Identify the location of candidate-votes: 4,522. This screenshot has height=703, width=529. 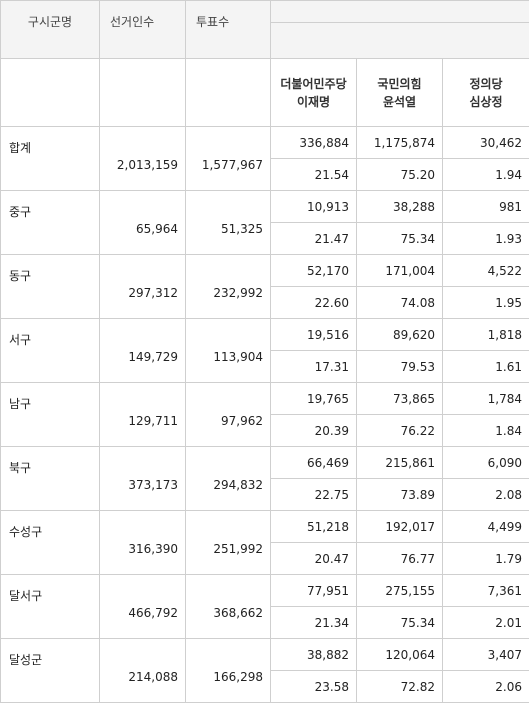
(486, 271).